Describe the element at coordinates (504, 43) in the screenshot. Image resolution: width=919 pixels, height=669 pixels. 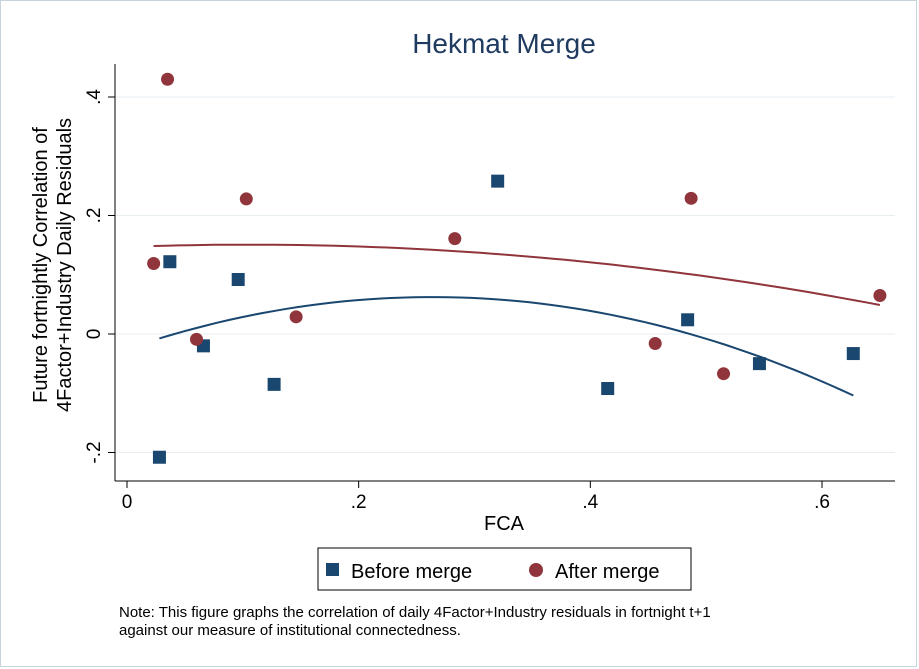
I see `chart-title: Hekmat Merge` at that location.